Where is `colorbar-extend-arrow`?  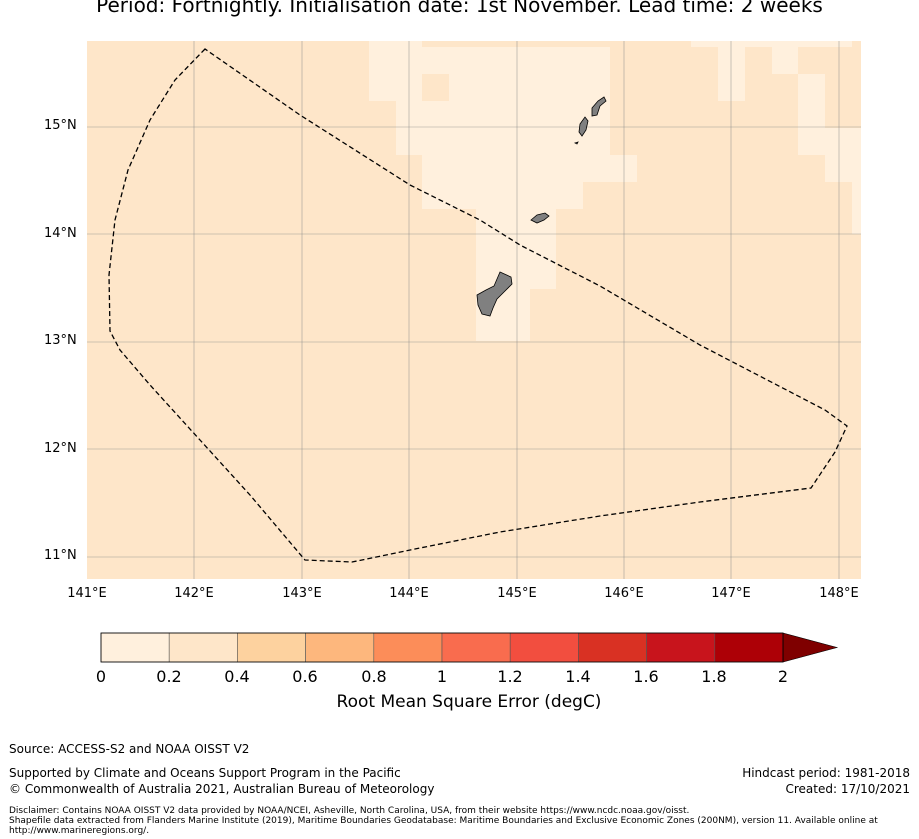
colorbar-extend-arrow is located at coordinates (810, 647).